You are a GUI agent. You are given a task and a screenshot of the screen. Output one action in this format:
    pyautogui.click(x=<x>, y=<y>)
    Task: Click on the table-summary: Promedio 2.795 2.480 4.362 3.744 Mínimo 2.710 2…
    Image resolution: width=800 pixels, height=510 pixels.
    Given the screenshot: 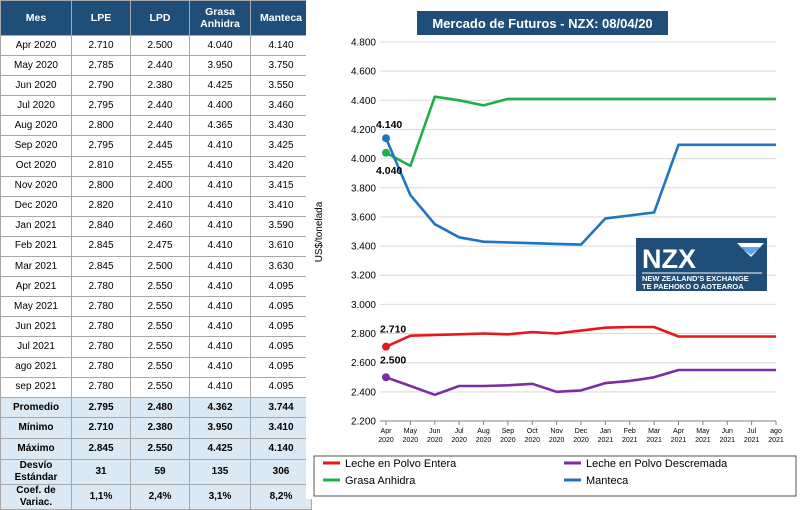 What is the action you would take?
    pyautogui.click(x=156, y=453)
    